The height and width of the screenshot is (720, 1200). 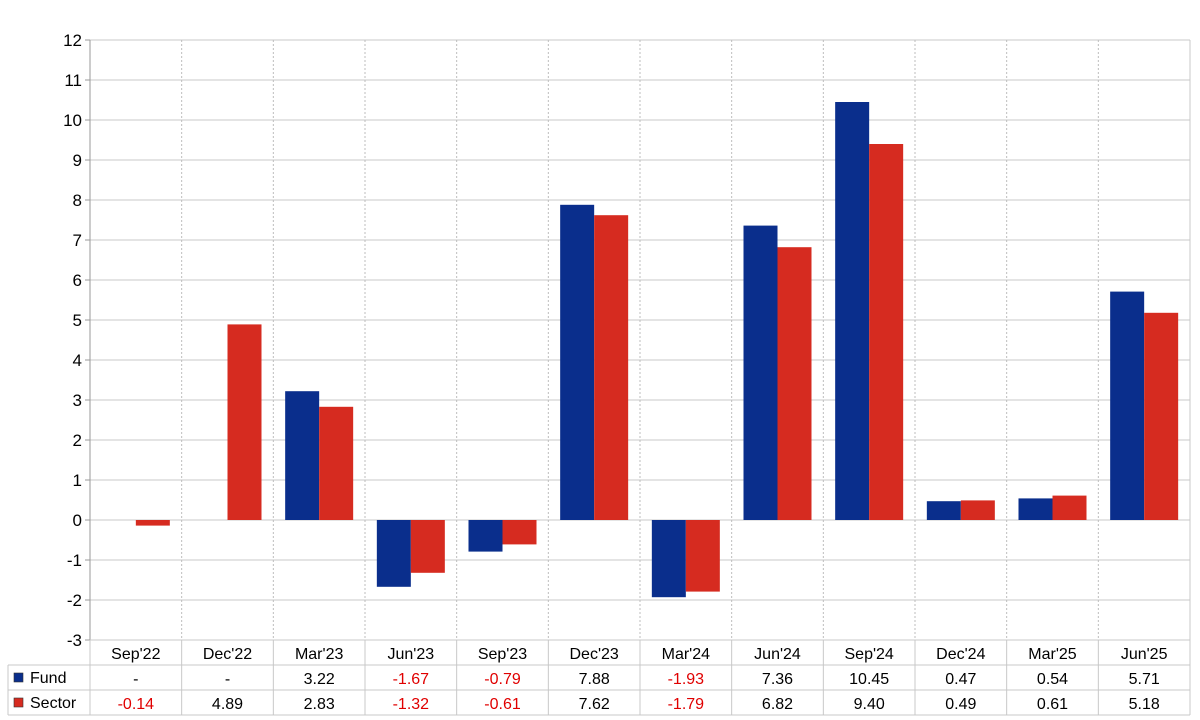 What do you see at coordinates (960, 654) in the screenshot?
I see `category-label: Dec'24` at bounding box center [960, 654].